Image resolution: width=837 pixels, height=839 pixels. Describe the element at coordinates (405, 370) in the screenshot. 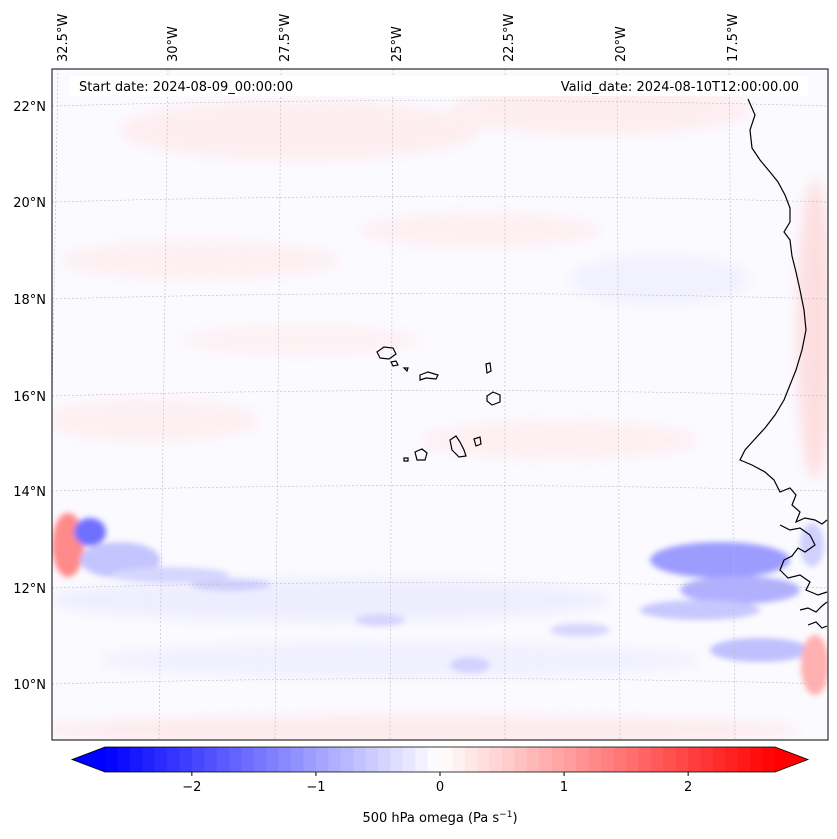

I see `island-santa-luzia` at that location.